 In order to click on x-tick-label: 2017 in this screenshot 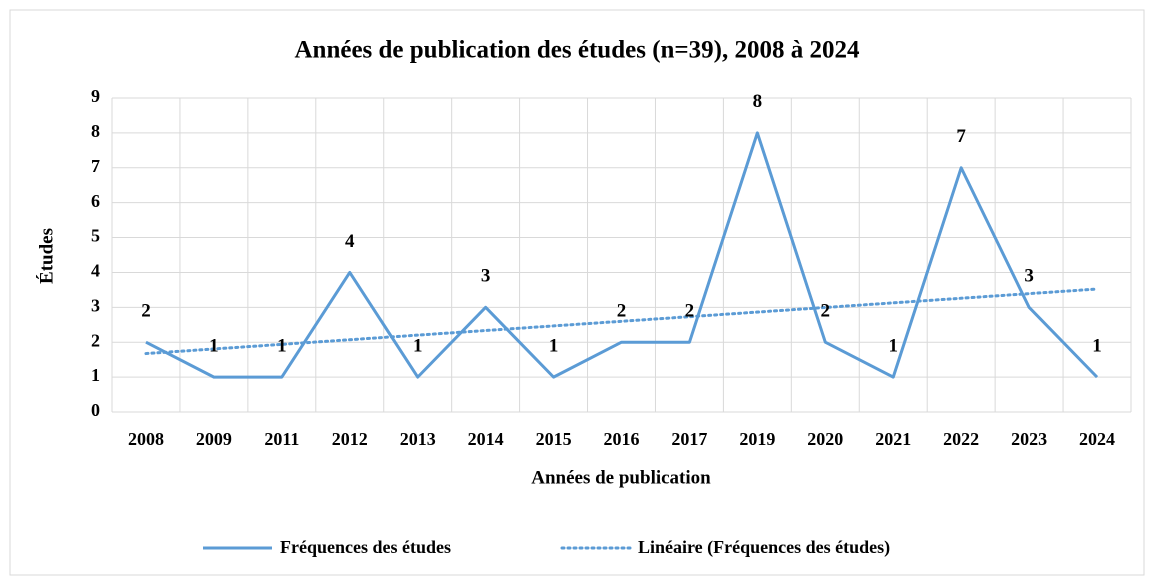, I will do `click(689, 439)`.